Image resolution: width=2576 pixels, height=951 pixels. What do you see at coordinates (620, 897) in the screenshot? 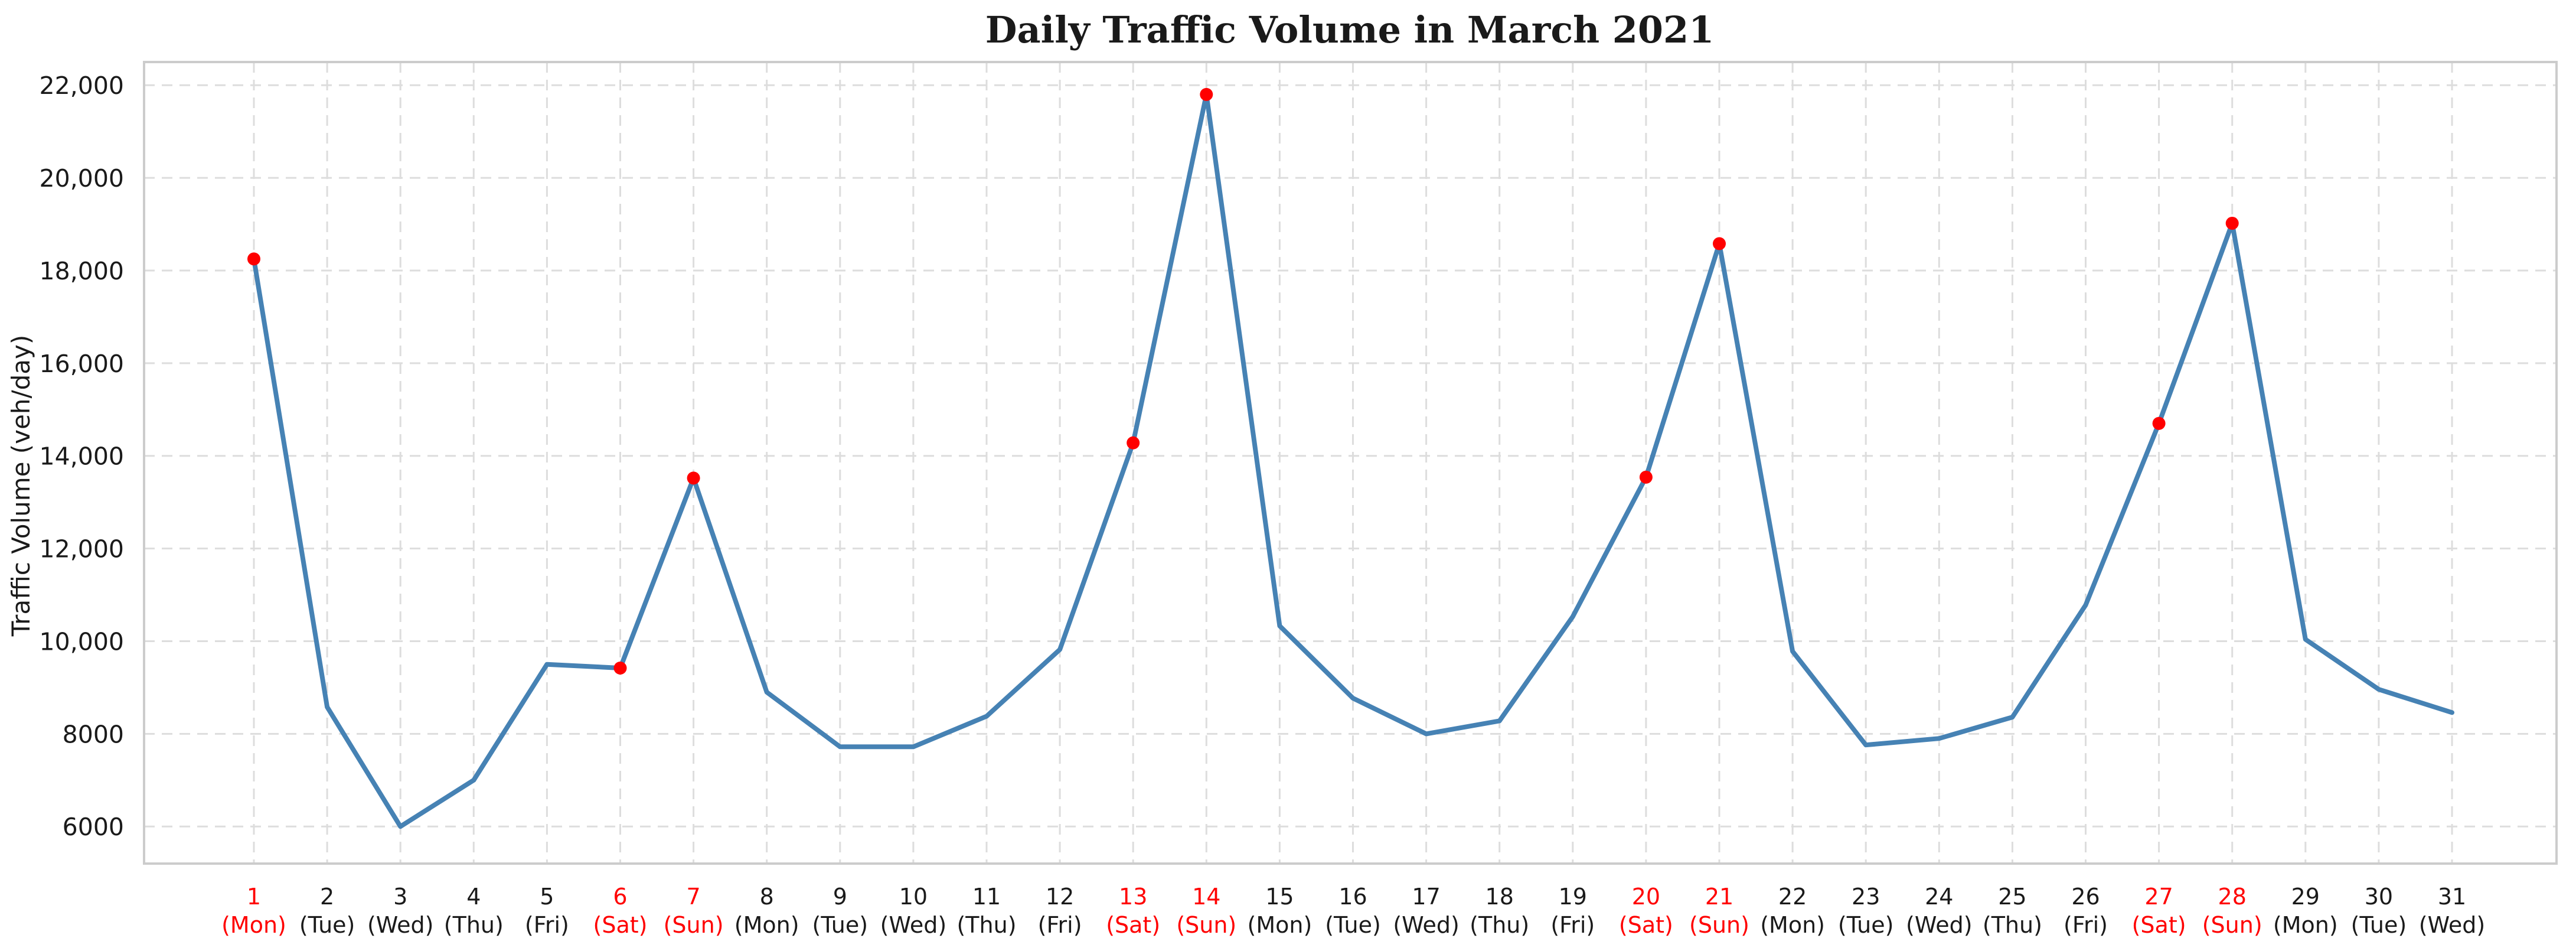
I see `x-tick-label-day: 6` at bounding box center [620, 897].